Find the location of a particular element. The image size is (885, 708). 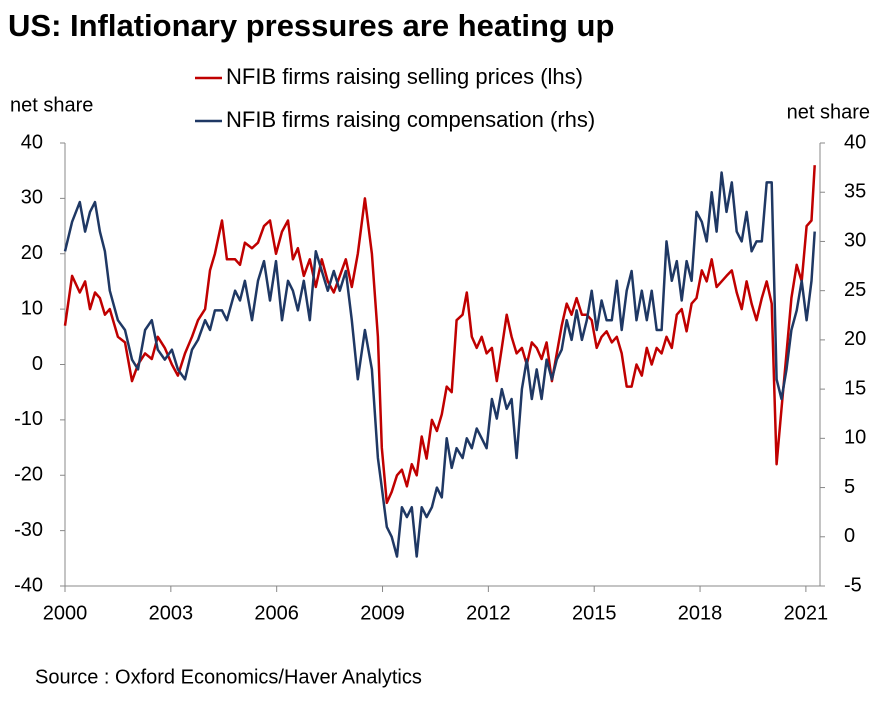

y-tick-label: 30 is located at coordinates (32, 198).